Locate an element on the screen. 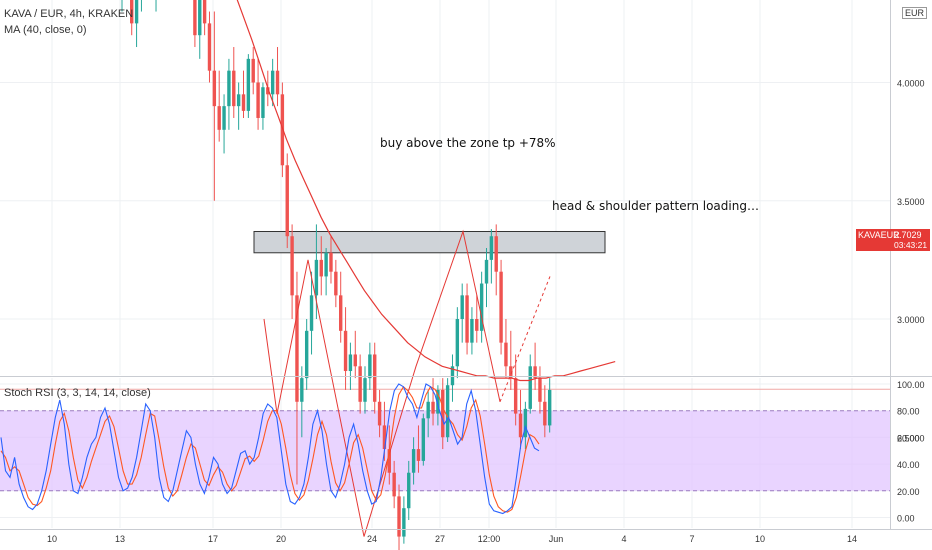  stoch-tick-label: 0.00 is located at coordinates (906, 519).